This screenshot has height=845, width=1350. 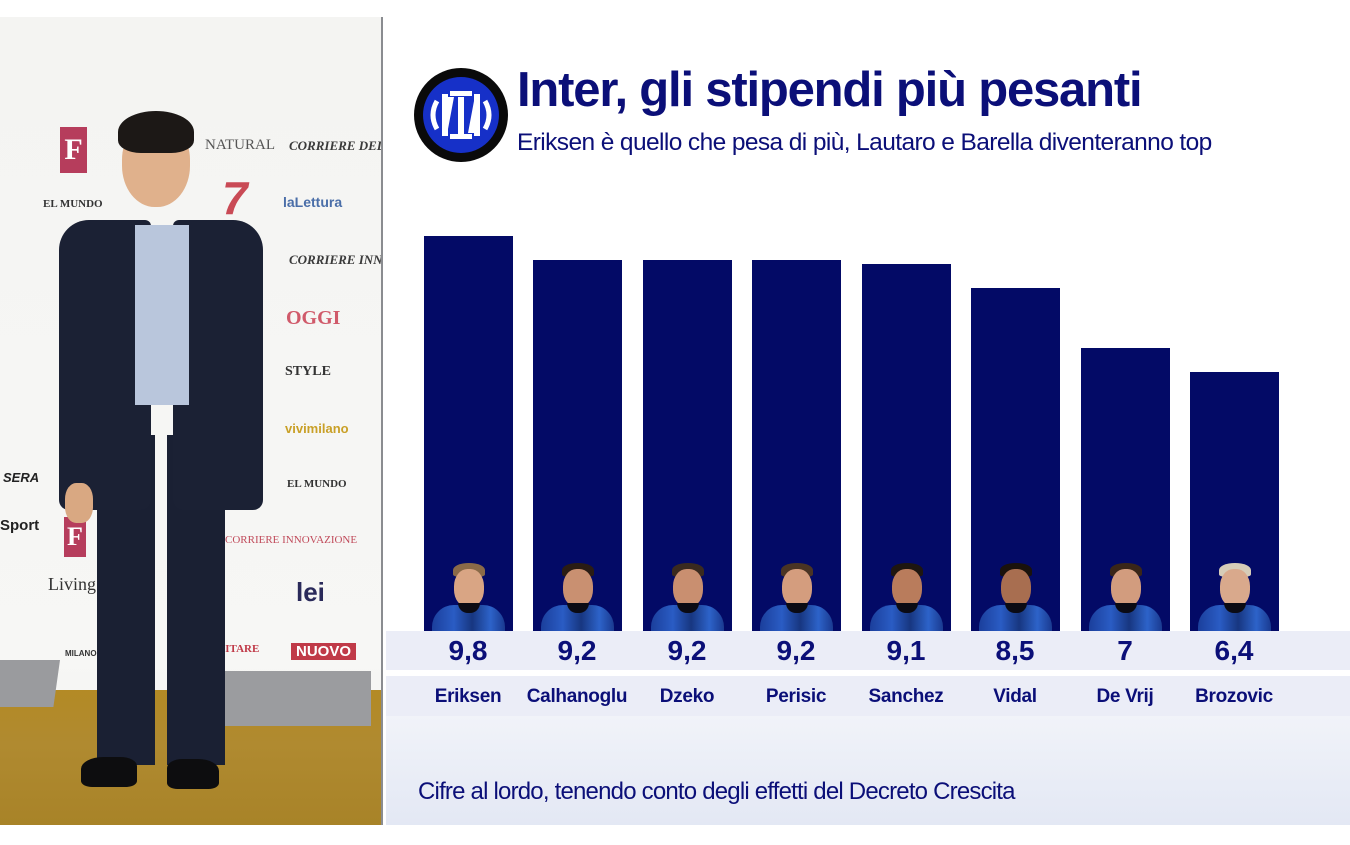 What do you see at coordinates (796, 445) in the screenshot?
I see `bar-perisic` at bounding box center [796, 445].